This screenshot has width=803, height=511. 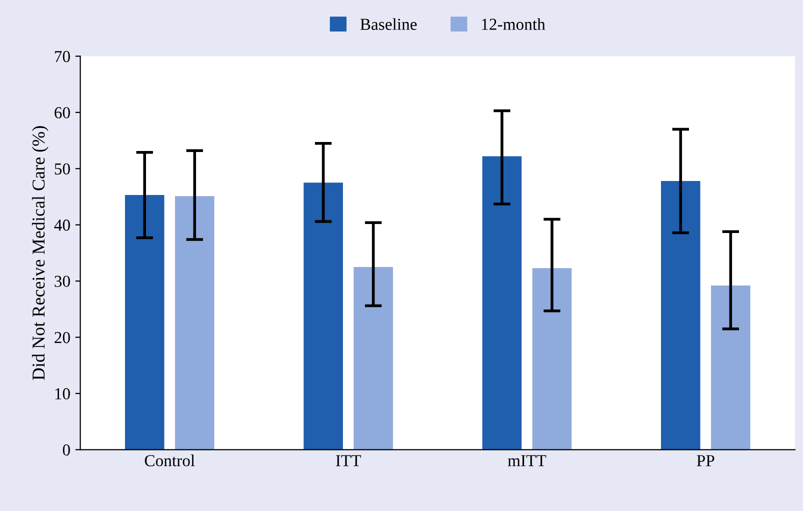 What do you see at coordinates (705, 460) in the screenshot?
I see `x-tick-label: PP` at bounding box center [705, 460].